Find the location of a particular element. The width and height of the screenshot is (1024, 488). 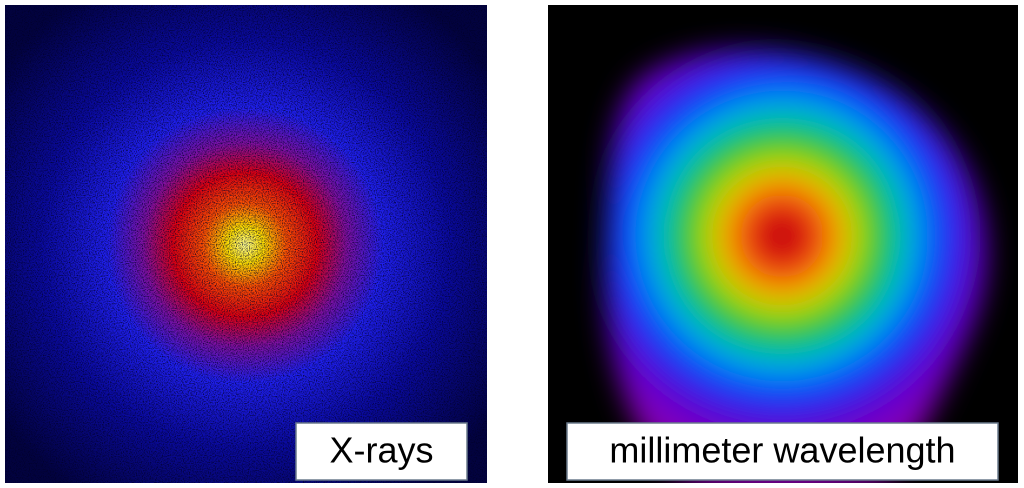

panel-label: millimeter wavelength is located at coordinates (782, 450).